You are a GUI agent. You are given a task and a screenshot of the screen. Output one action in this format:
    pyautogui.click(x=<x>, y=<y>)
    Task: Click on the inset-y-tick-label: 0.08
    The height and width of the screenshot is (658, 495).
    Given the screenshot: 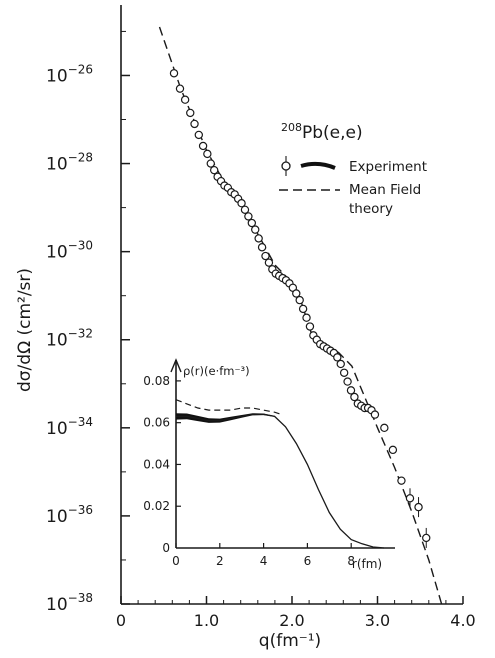 What is the action you would take?
    pyautogui.click(x=156, y=381)
    